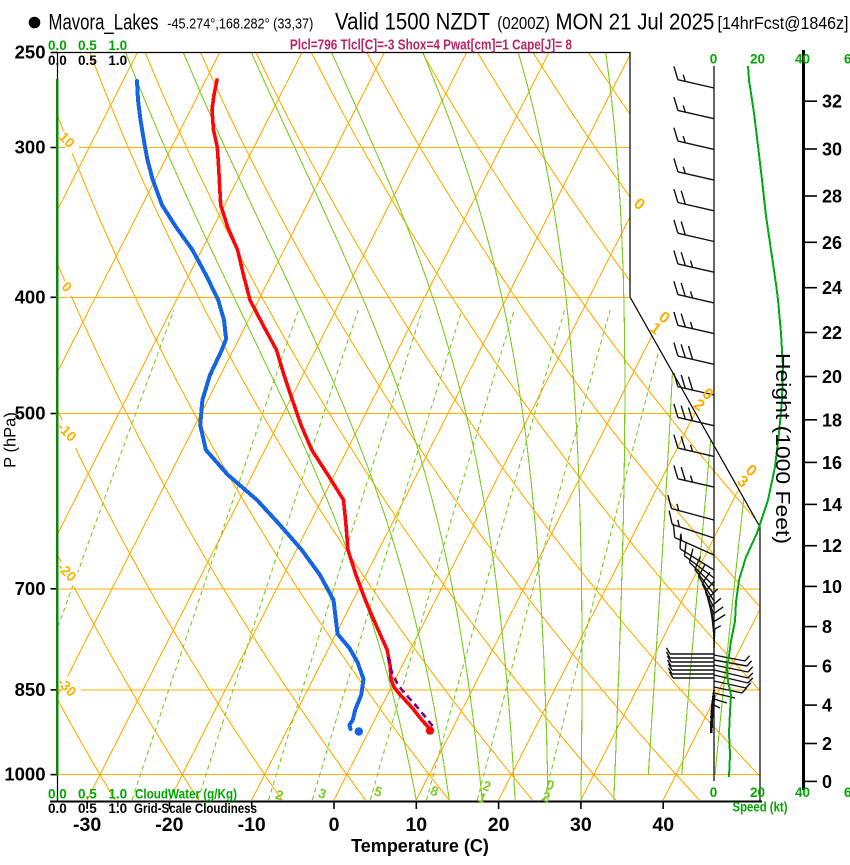 The image size is (850, 865). Describe the element at coordinates (832, 420) in the screenshot. I see `svg-text: 18` at that location.